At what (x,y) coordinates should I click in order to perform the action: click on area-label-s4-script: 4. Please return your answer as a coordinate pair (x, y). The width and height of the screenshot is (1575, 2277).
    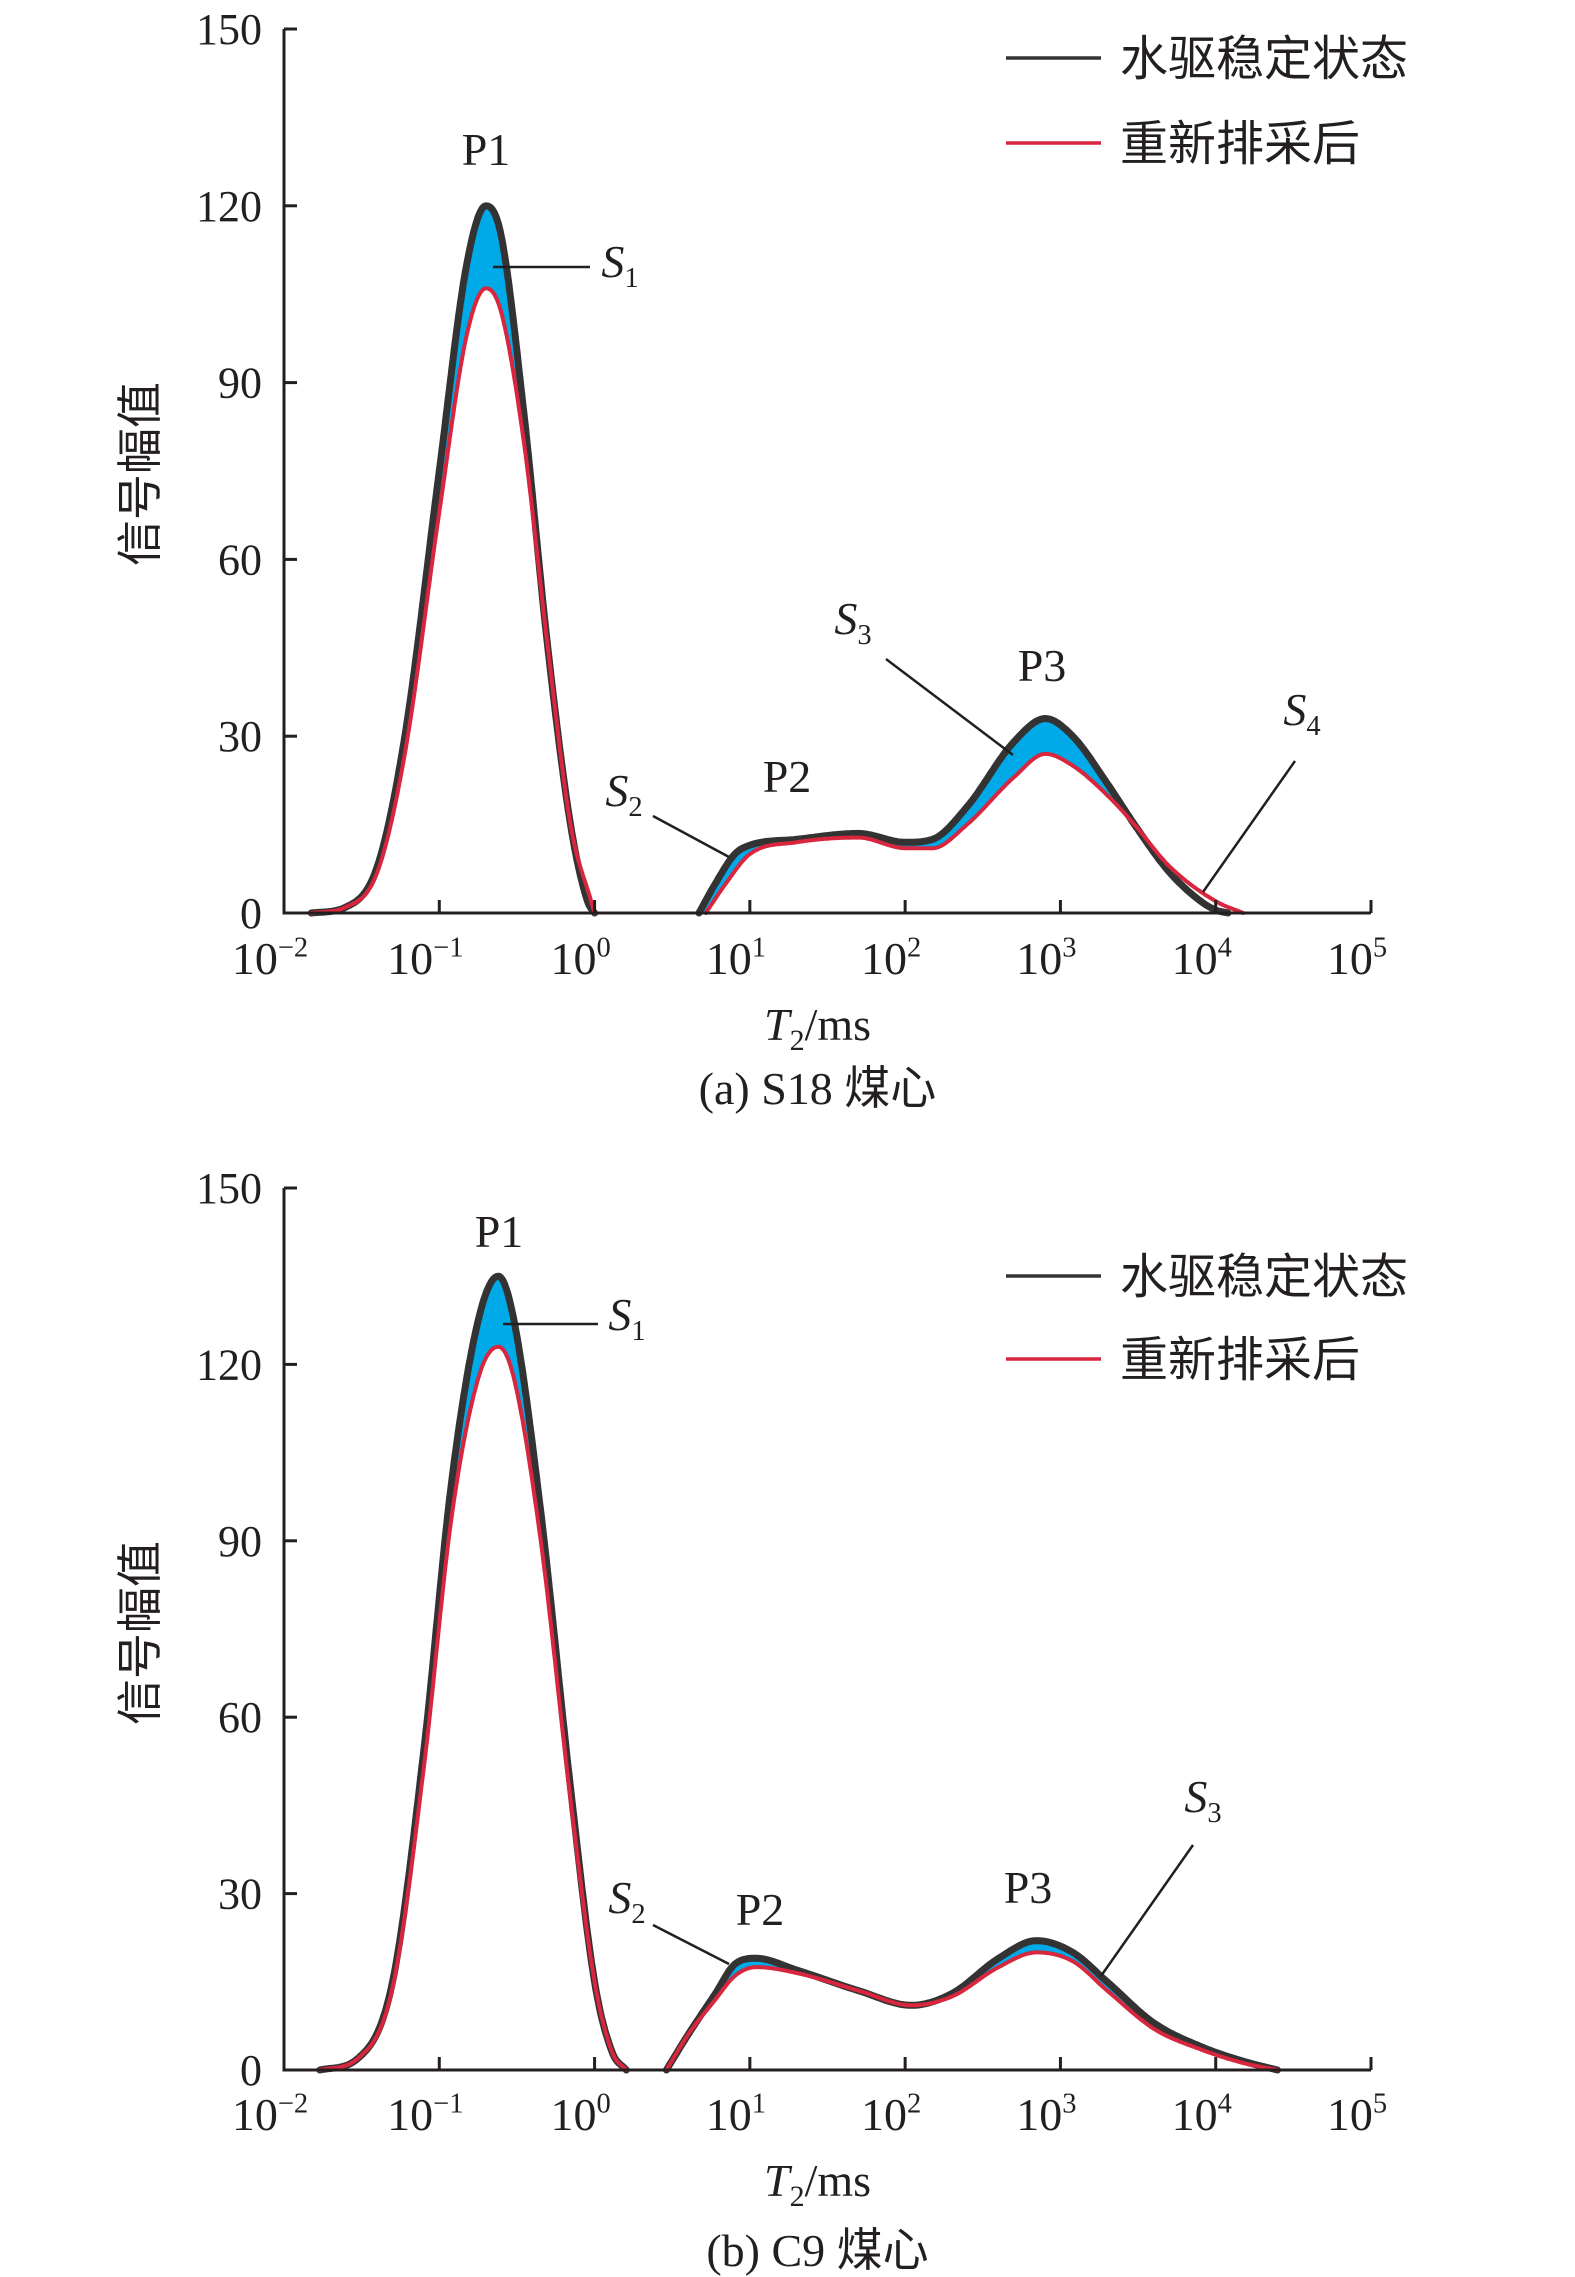
    Looking at the image, I should click on (1313, 726).